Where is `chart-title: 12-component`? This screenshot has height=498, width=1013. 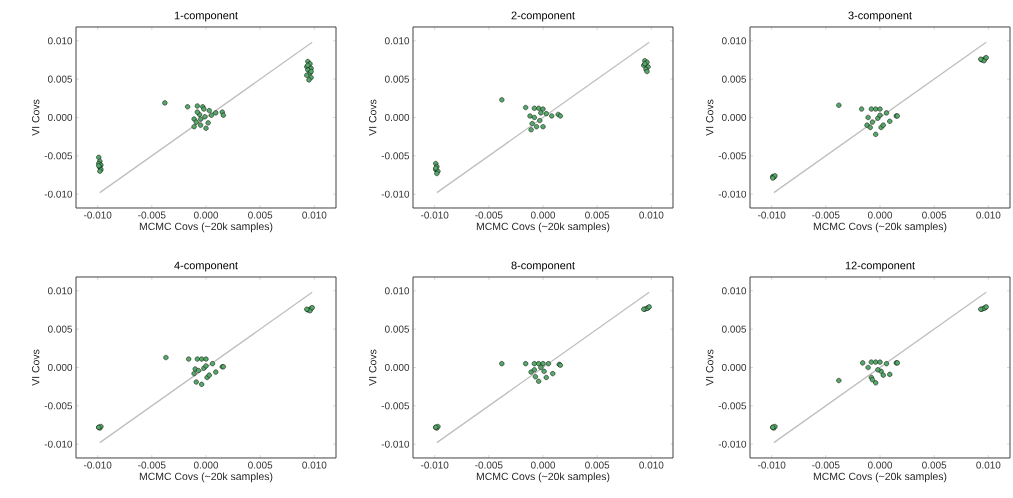
chart-title: 12-component is located at coordinates (880, 266).